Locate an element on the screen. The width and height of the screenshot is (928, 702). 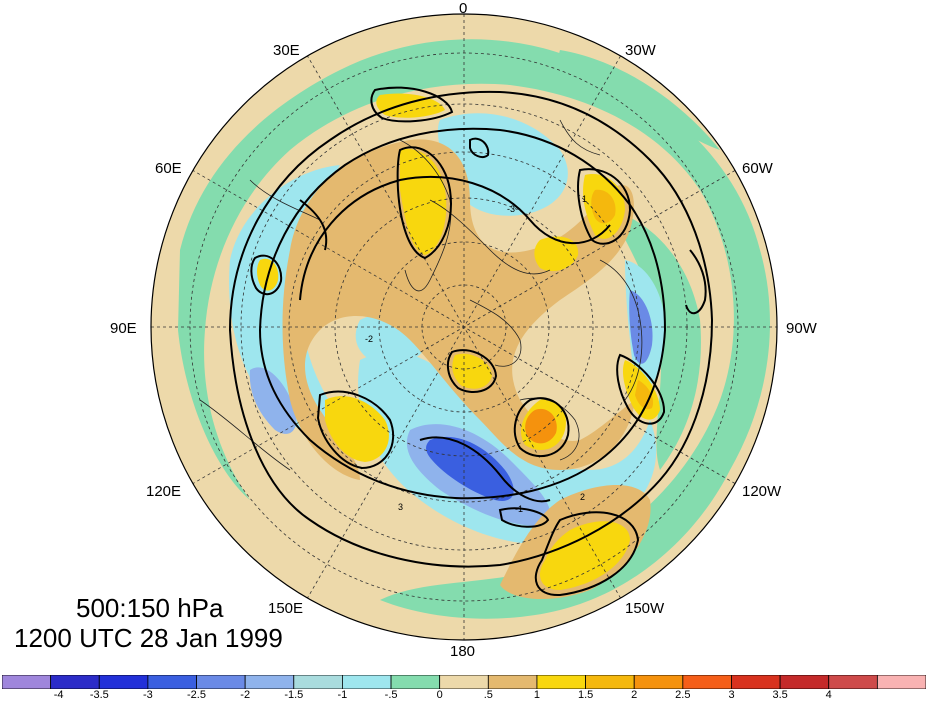
colorbar is located at coordinates (464, 682).